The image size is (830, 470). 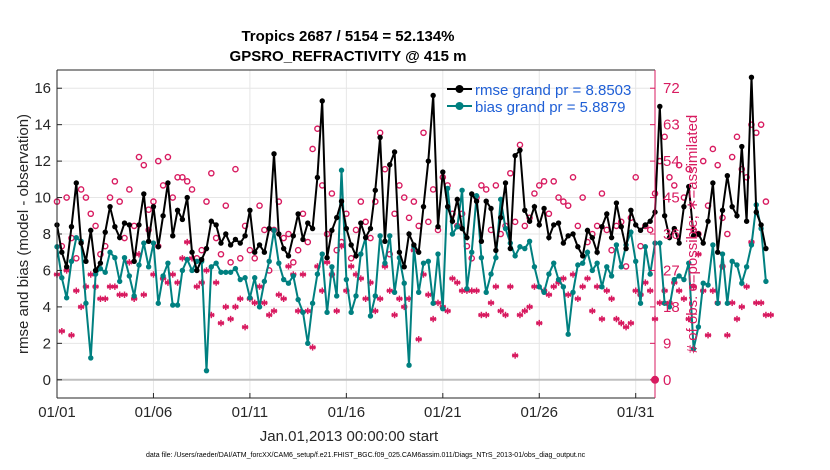 What do you see at coordinates (47, 307) in the screenshot?
I see `y-tick-label: 4` at bounding box center [47, 307].